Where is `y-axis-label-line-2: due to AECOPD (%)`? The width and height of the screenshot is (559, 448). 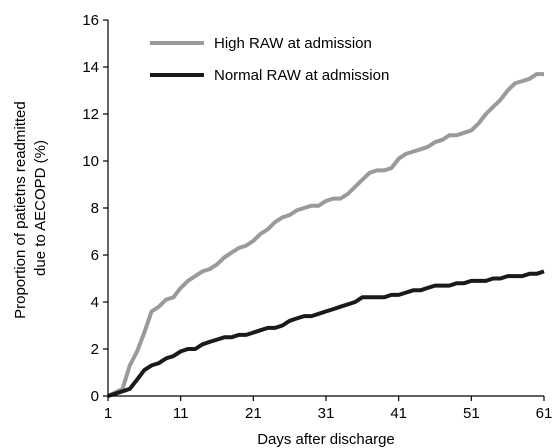 y-axis-label-line-2: due to AECOPD (%) is located at coordinates (40, 208).